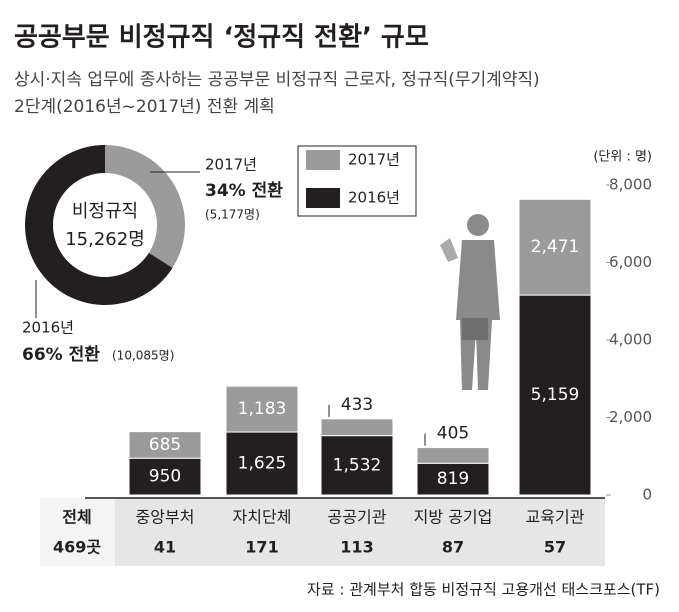  I want to click on count-value: 171, so click(261, 547).